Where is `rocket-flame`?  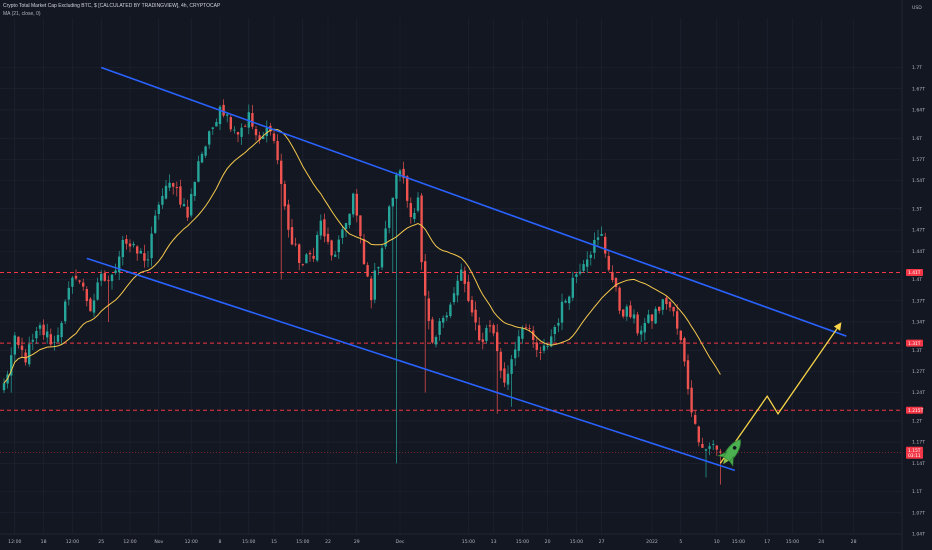
rocket-flame is located at coordinates (726, 461).